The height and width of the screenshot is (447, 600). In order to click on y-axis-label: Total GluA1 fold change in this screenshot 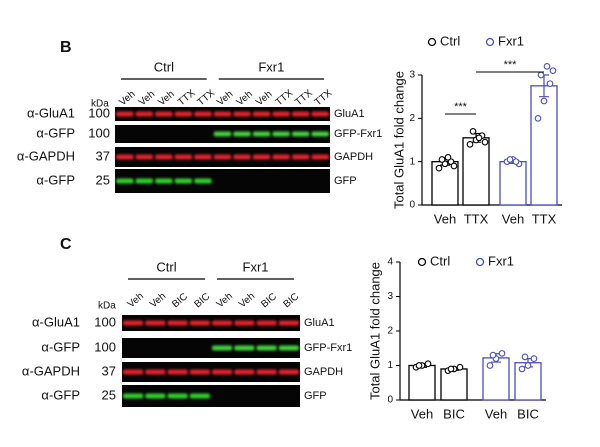, I will do `click(398, 140)`.